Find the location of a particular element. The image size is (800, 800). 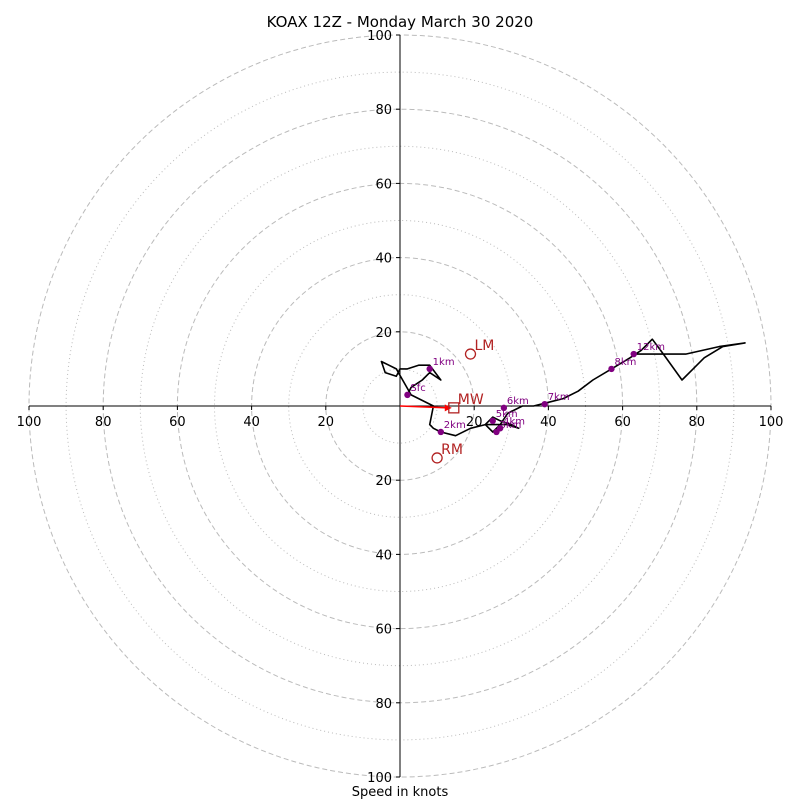

height-marker-label: 2km is located at coordinates (455, 425).